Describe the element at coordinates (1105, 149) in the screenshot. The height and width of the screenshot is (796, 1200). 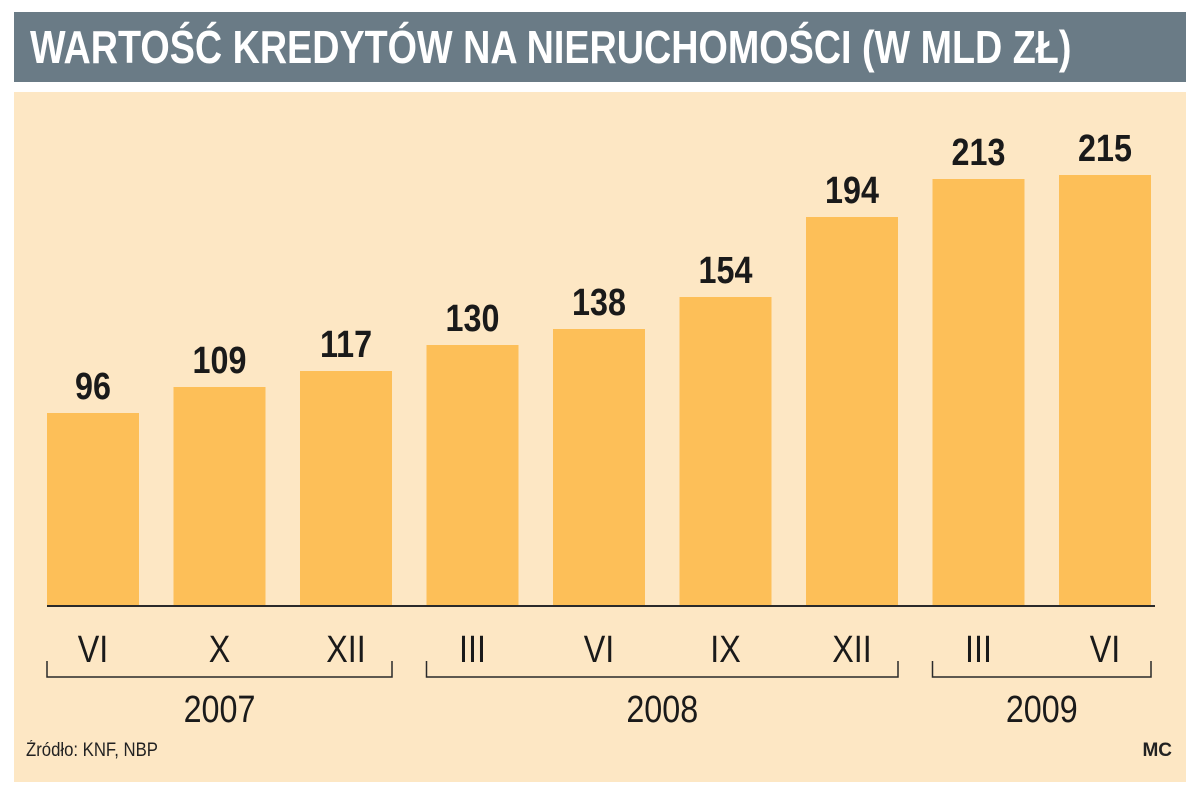
I see `bar-value-label-8: 215` at that location.